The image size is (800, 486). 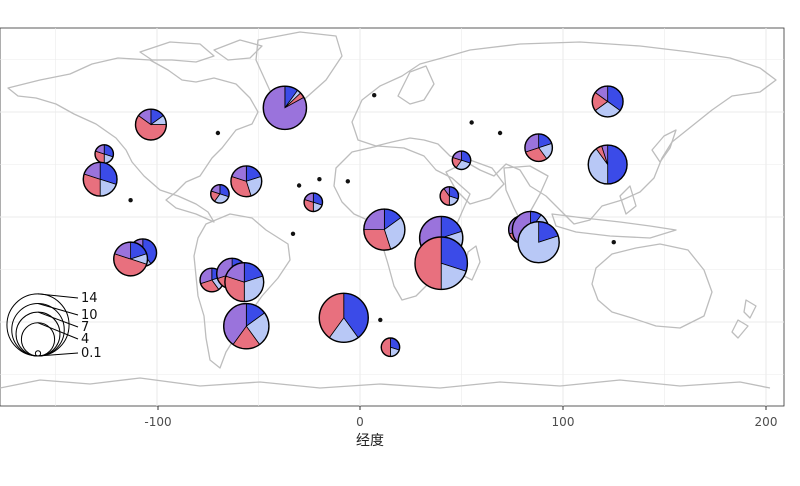 What do you see at coordinates (460, 417) in the screenshot?
I see `x-axis: -100 0 100 200` at bounding box center [460, 417].